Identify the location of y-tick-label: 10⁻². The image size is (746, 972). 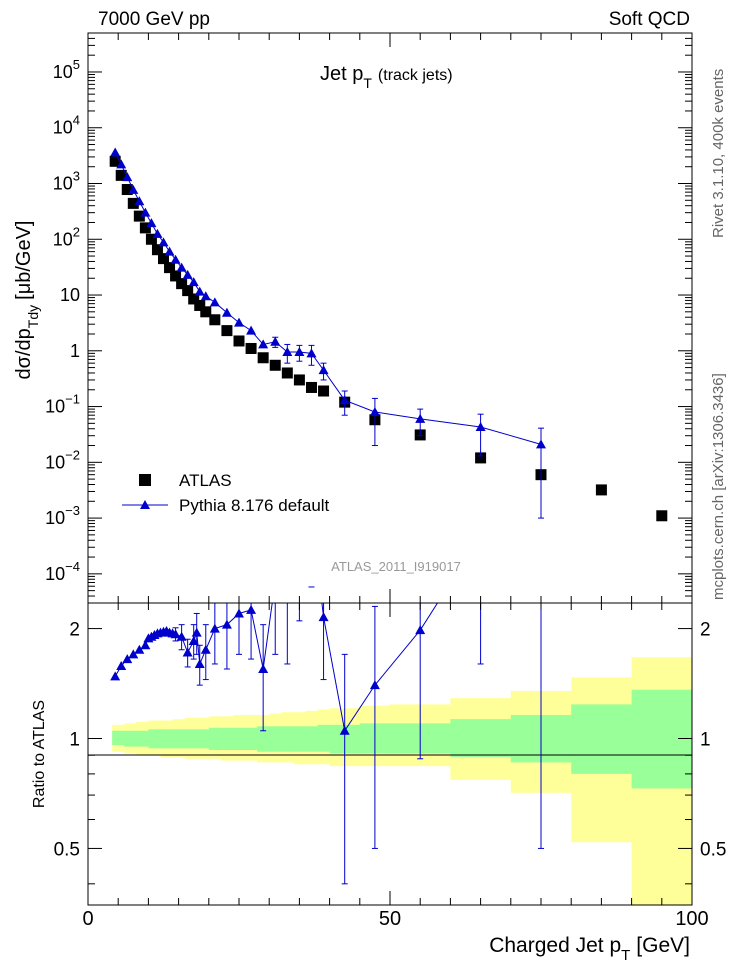
(62, 459).